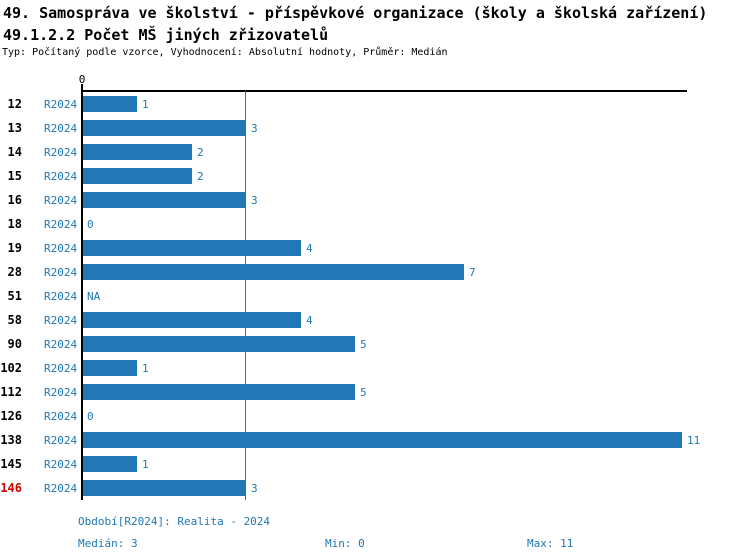 This screenshot has width=750, height=560. What do you see at coordinates (375, 248) in the screenshot?
I see `chart-row: 19 R2024 4` at bounding box center [375, 248].